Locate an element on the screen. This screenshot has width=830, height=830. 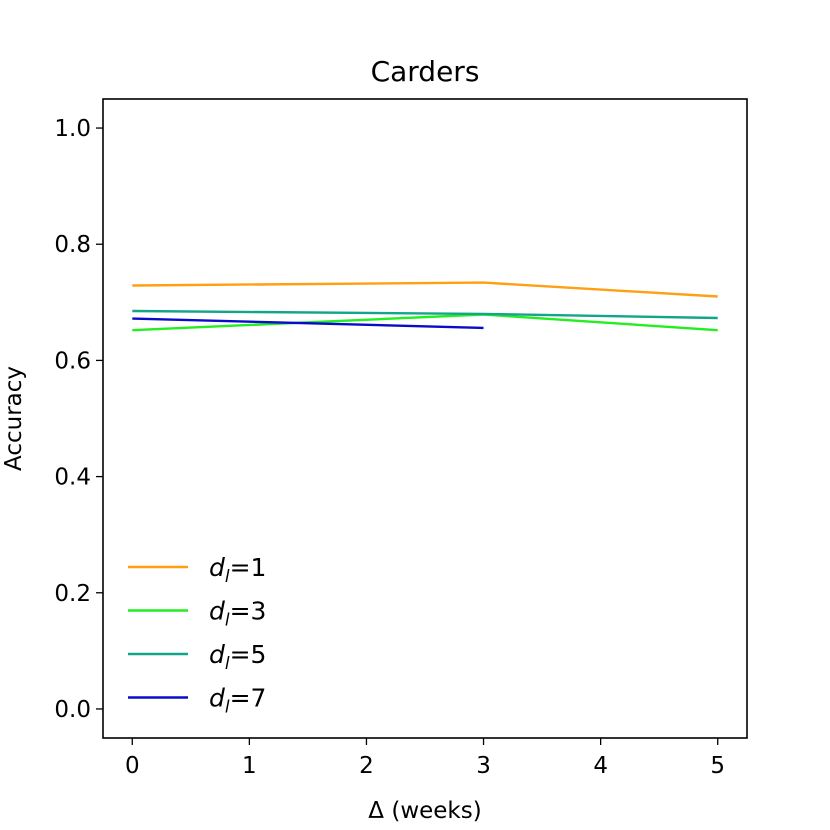
legend-label-4: dl=7 is located at coordinates (237, 701).